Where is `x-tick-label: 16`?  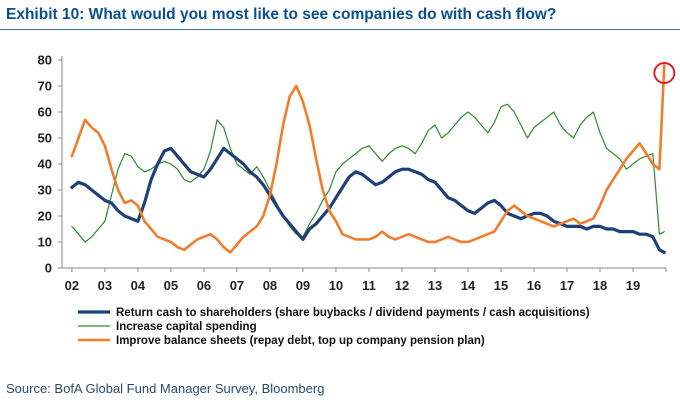
x-tick-label: 16 is located at coordinates (534, 285).